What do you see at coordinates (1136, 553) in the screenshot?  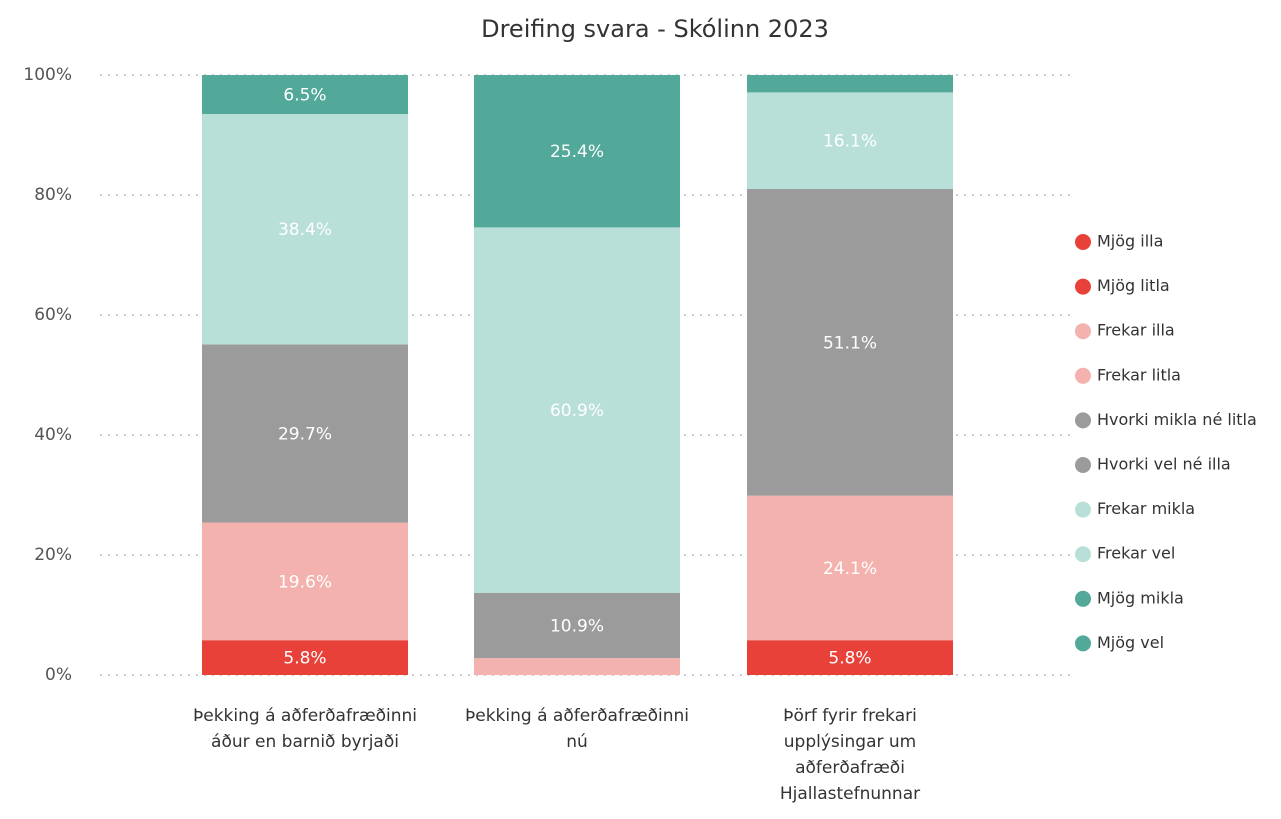 I see `legend-label: Frekar vel` at bounding box center [1136, 553].